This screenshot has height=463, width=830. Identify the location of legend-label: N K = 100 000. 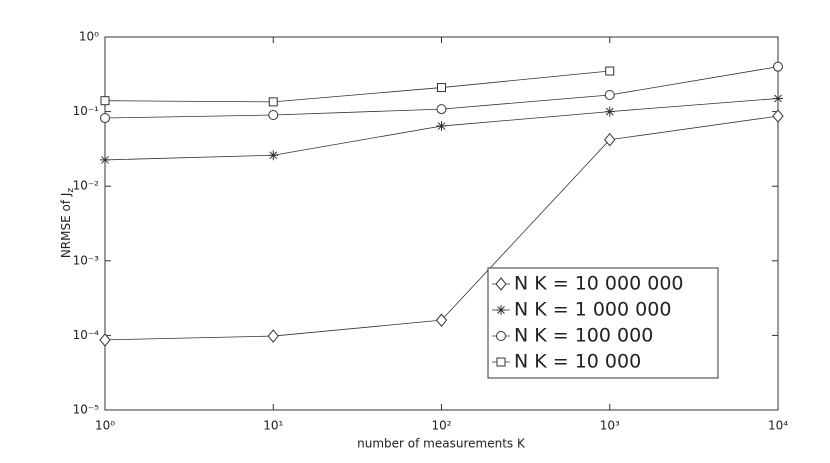
(583, 336).